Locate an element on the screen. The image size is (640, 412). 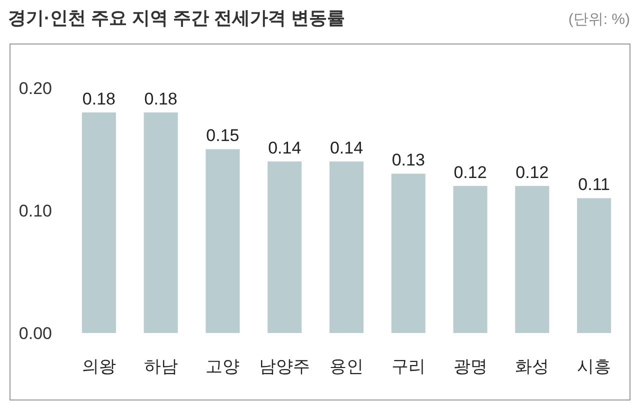
x-tick-label: 고양 is located at coordinates (223, 366).